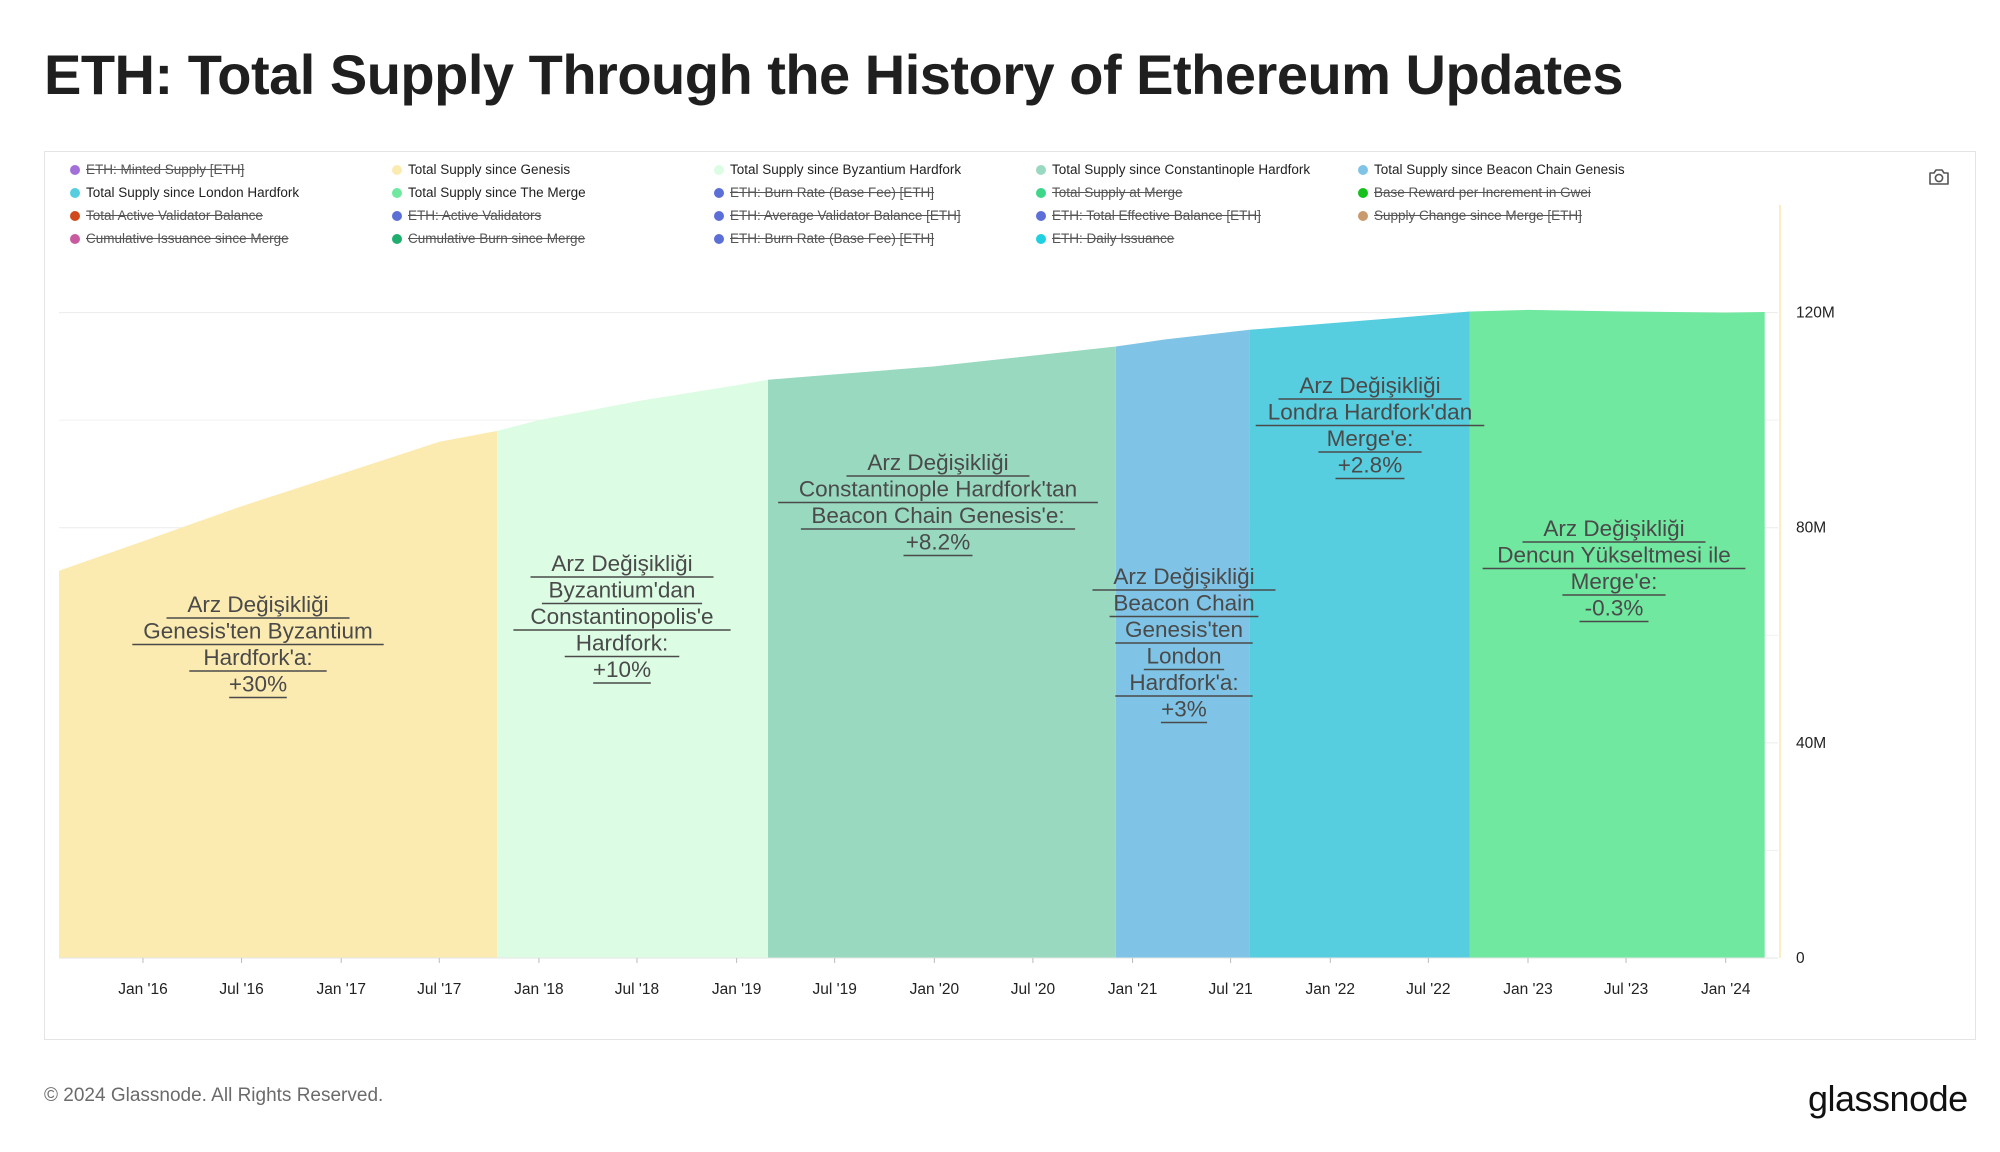 This screenshot has width=2000, height=1152. I want to click on x-tick-label: Jan '20, so click(935, 989).